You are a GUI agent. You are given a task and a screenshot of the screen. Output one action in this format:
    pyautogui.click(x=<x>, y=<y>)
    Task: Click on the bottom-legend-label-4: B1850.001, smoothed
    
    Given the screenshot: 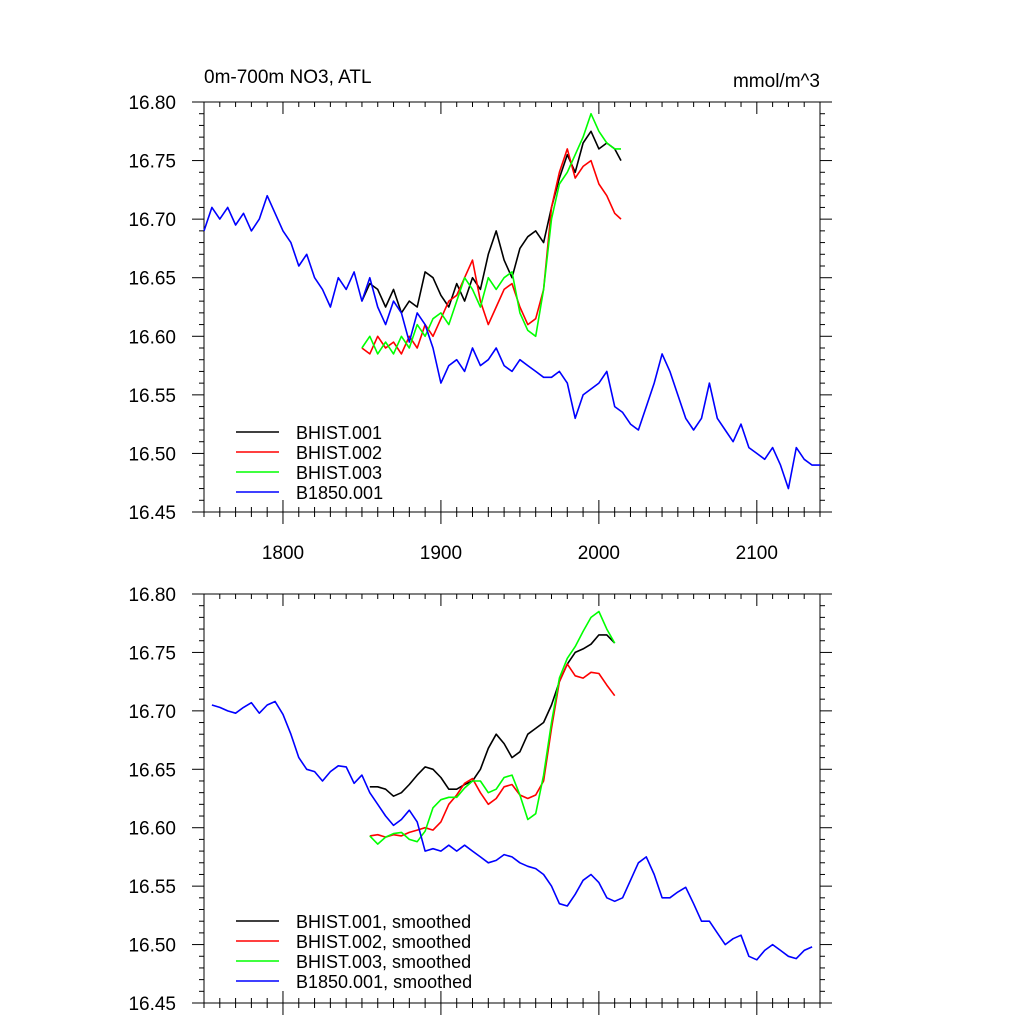 What is the action you would take?
    pyautogui.click(x=384, y=982)
    